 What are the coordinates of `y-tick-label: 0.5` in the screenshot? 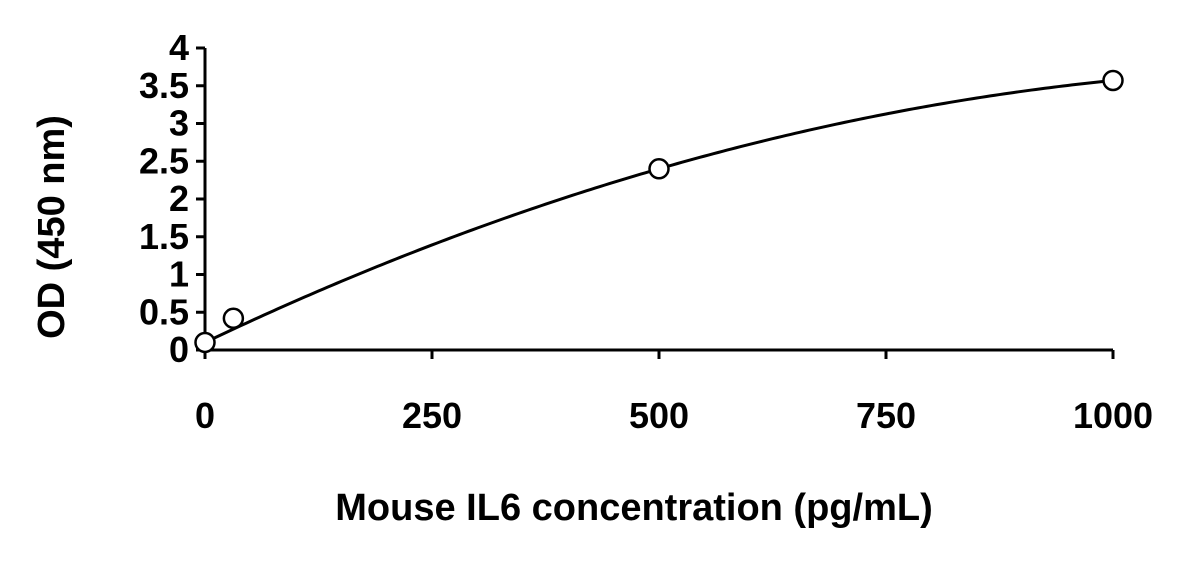 It's located at (164, 311).